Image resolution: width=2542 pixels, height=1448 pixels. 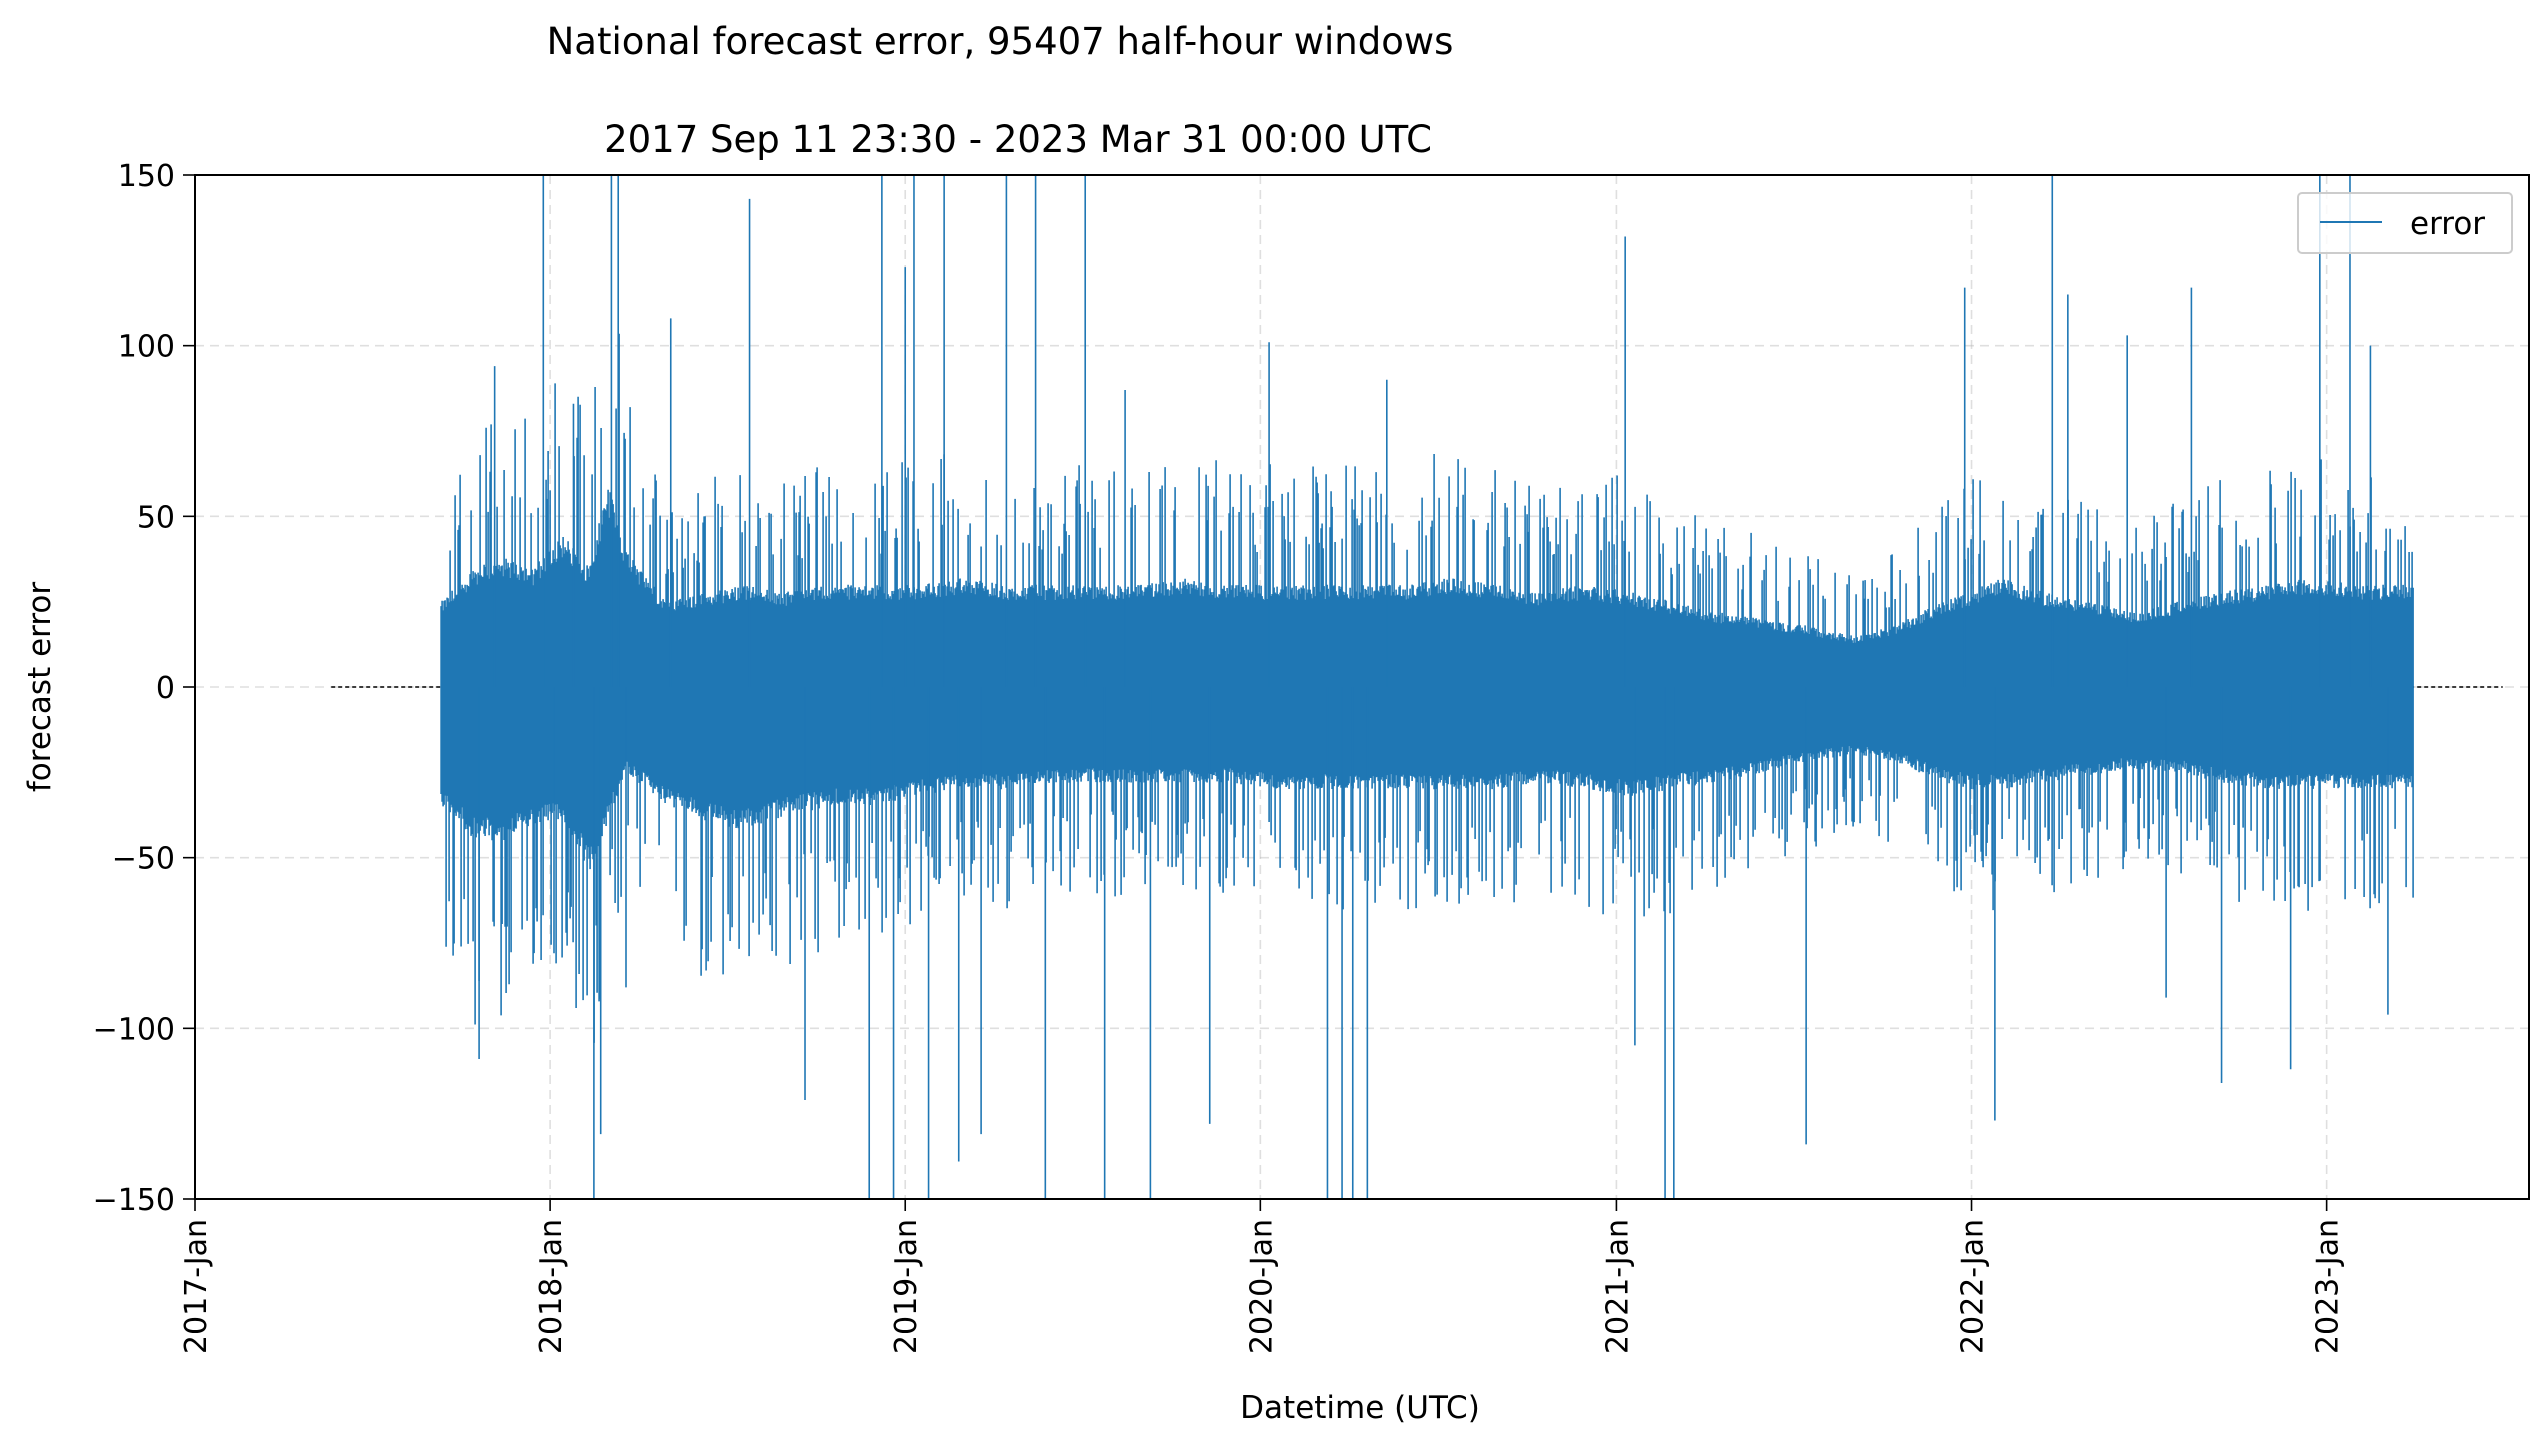 I want to click on y-tick-label: −100, so click(x=134, y=1029).